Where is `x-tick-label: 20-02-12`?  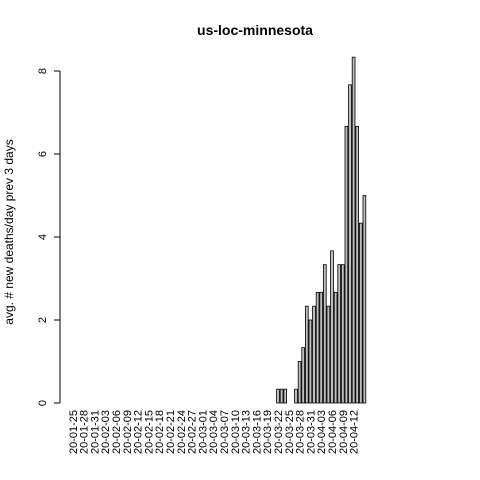 x-tick-label: 20-02-12 is located at coordinates (139, 432).